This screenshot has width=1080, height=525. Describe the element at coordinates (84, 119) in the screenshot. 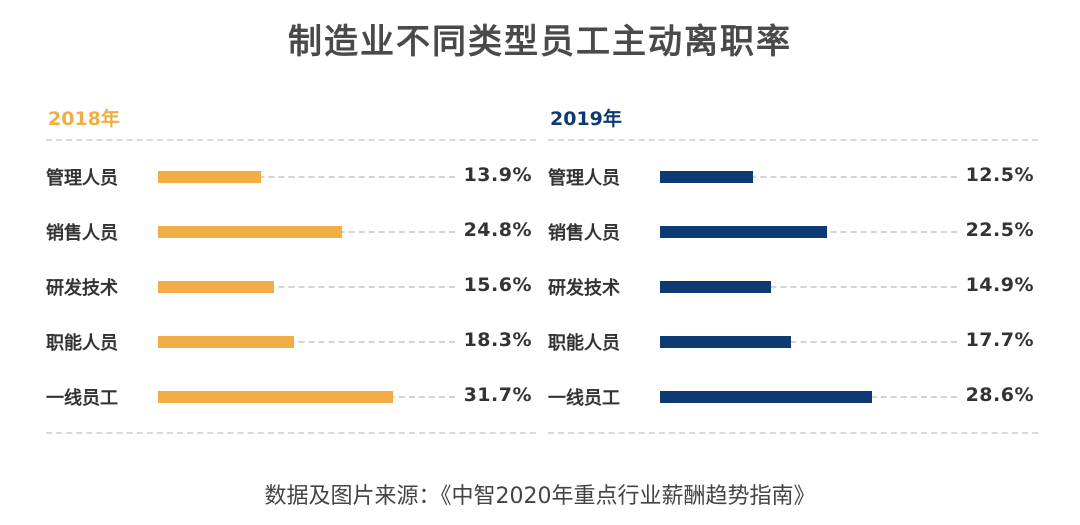

I see `panel-year-label: 2018年` at that location.